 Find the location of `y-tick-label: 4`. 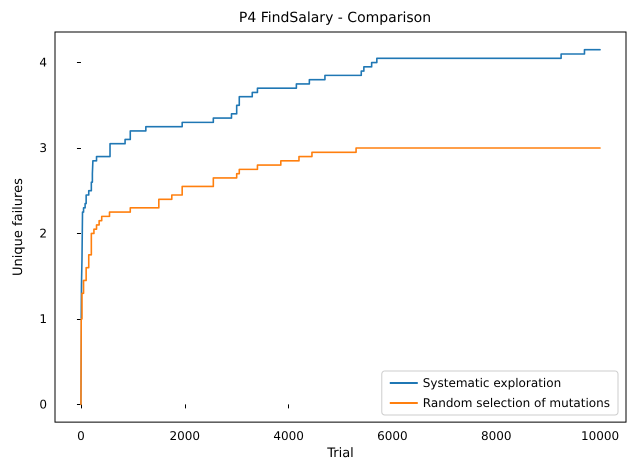

y-tick-label: 4 is located at coordinates (43, 63).